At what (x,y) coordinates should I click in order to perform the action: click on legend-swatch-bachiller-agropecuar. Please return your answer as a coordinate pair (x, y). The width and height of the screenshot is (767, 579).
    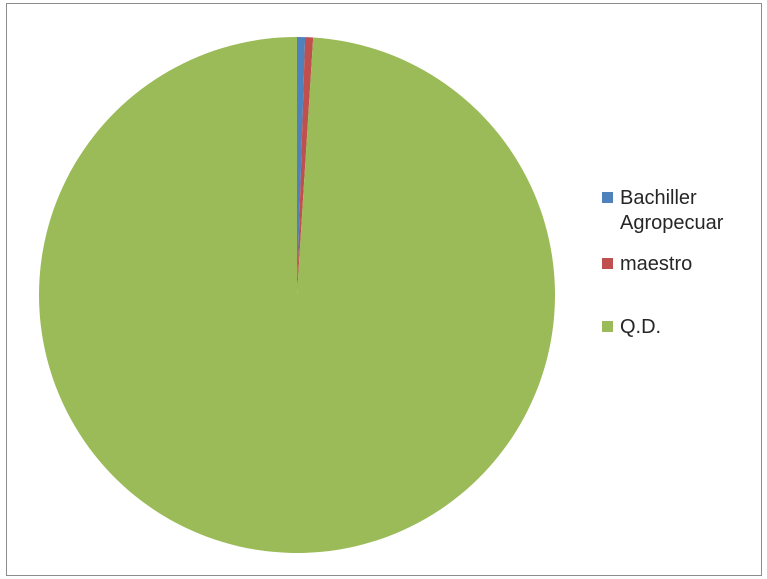
    Looking at the image, I should click on (607, 197).